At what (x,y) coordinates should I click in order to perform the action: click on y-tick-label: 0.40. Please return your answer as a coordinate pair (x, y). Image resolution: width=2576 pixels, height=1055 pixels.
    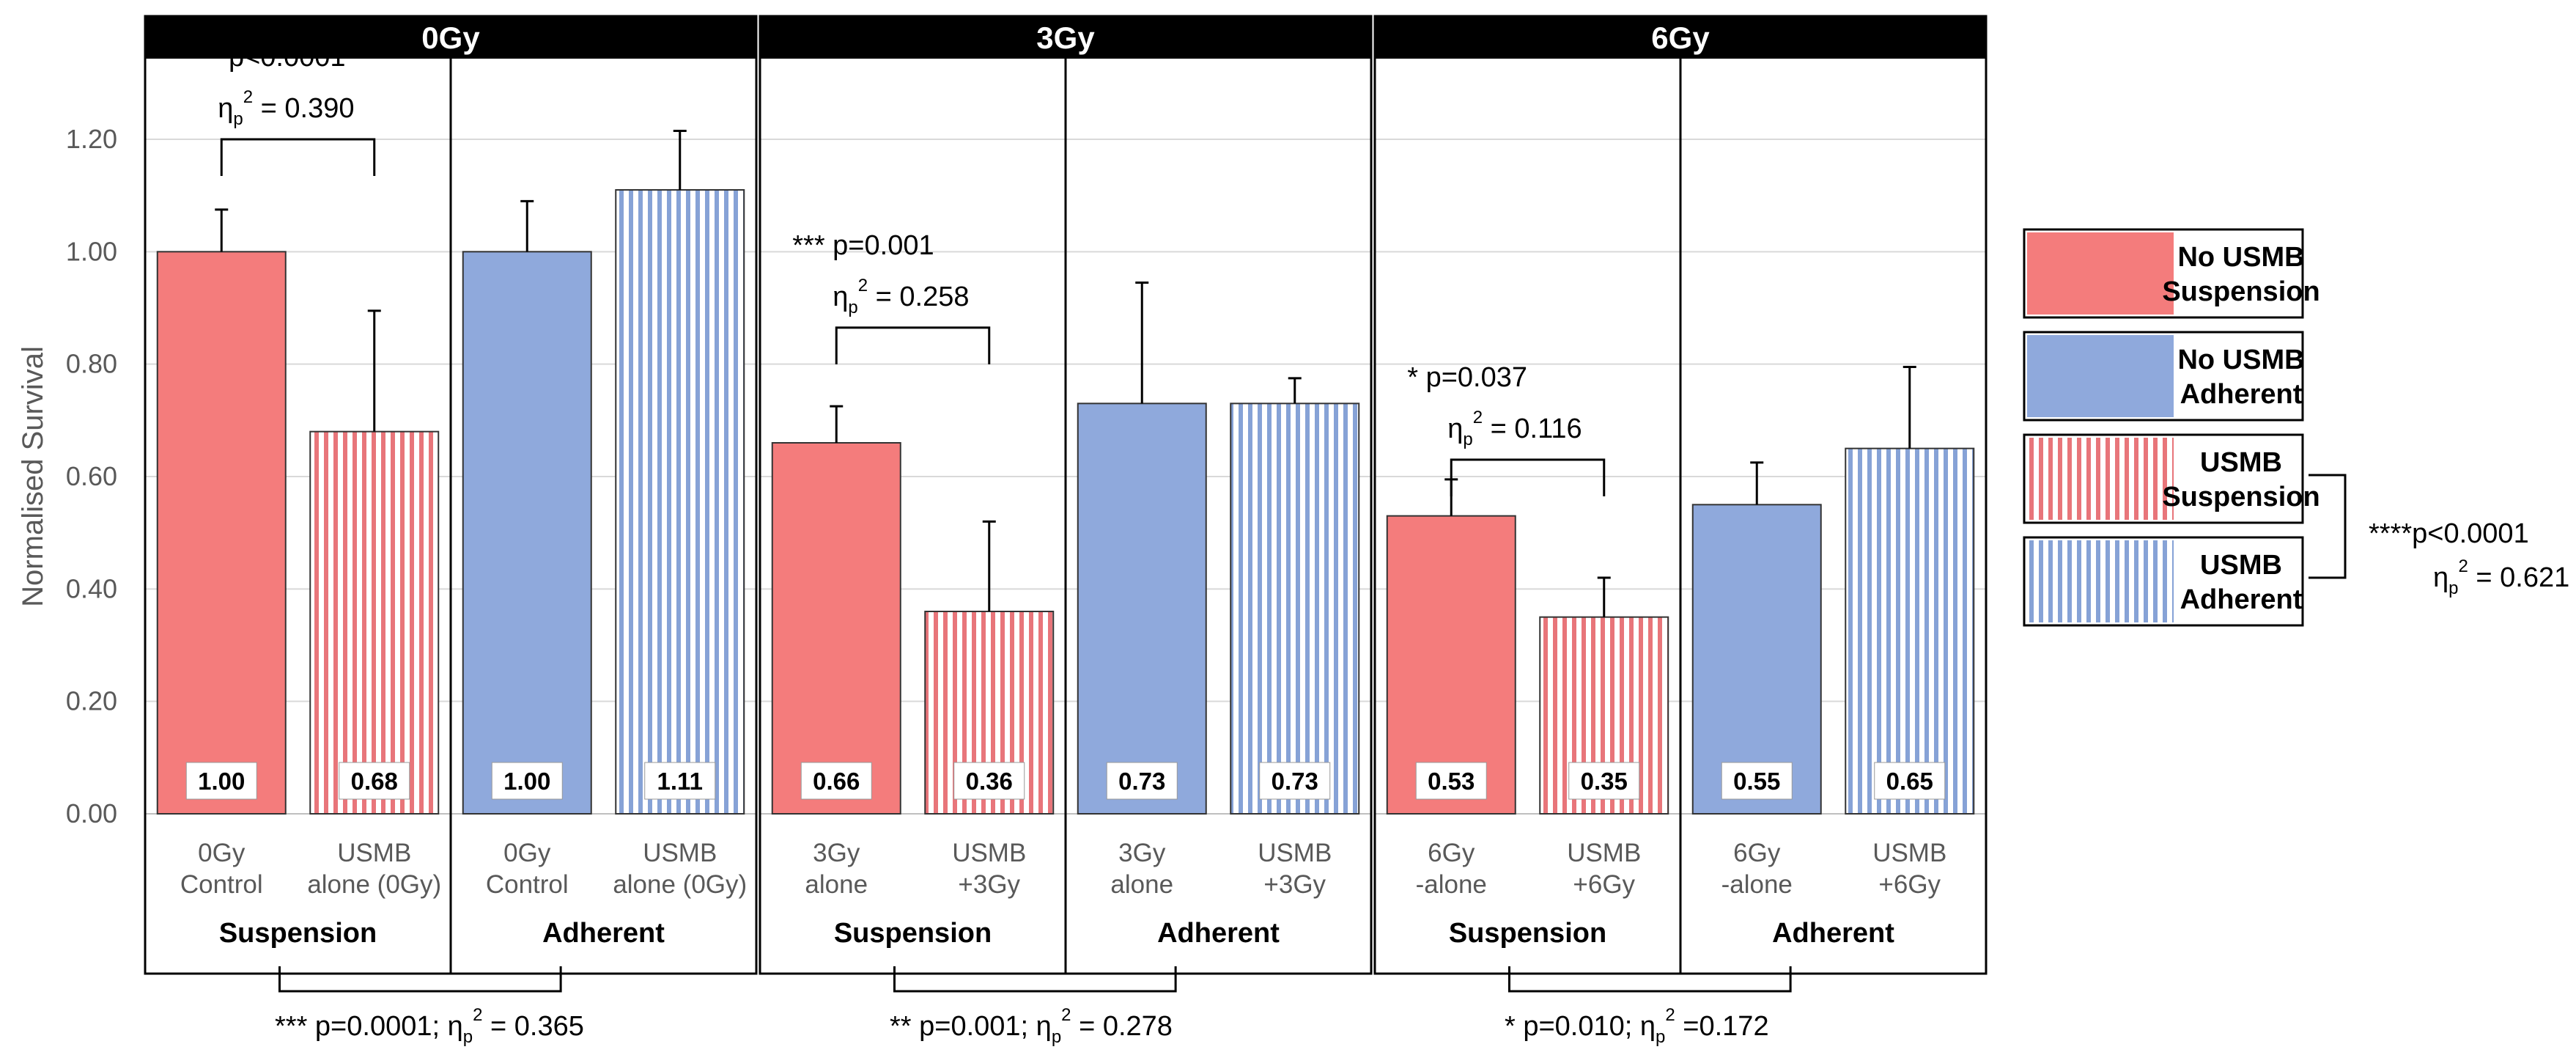
    Looking at the image, I should click on (91, 588).